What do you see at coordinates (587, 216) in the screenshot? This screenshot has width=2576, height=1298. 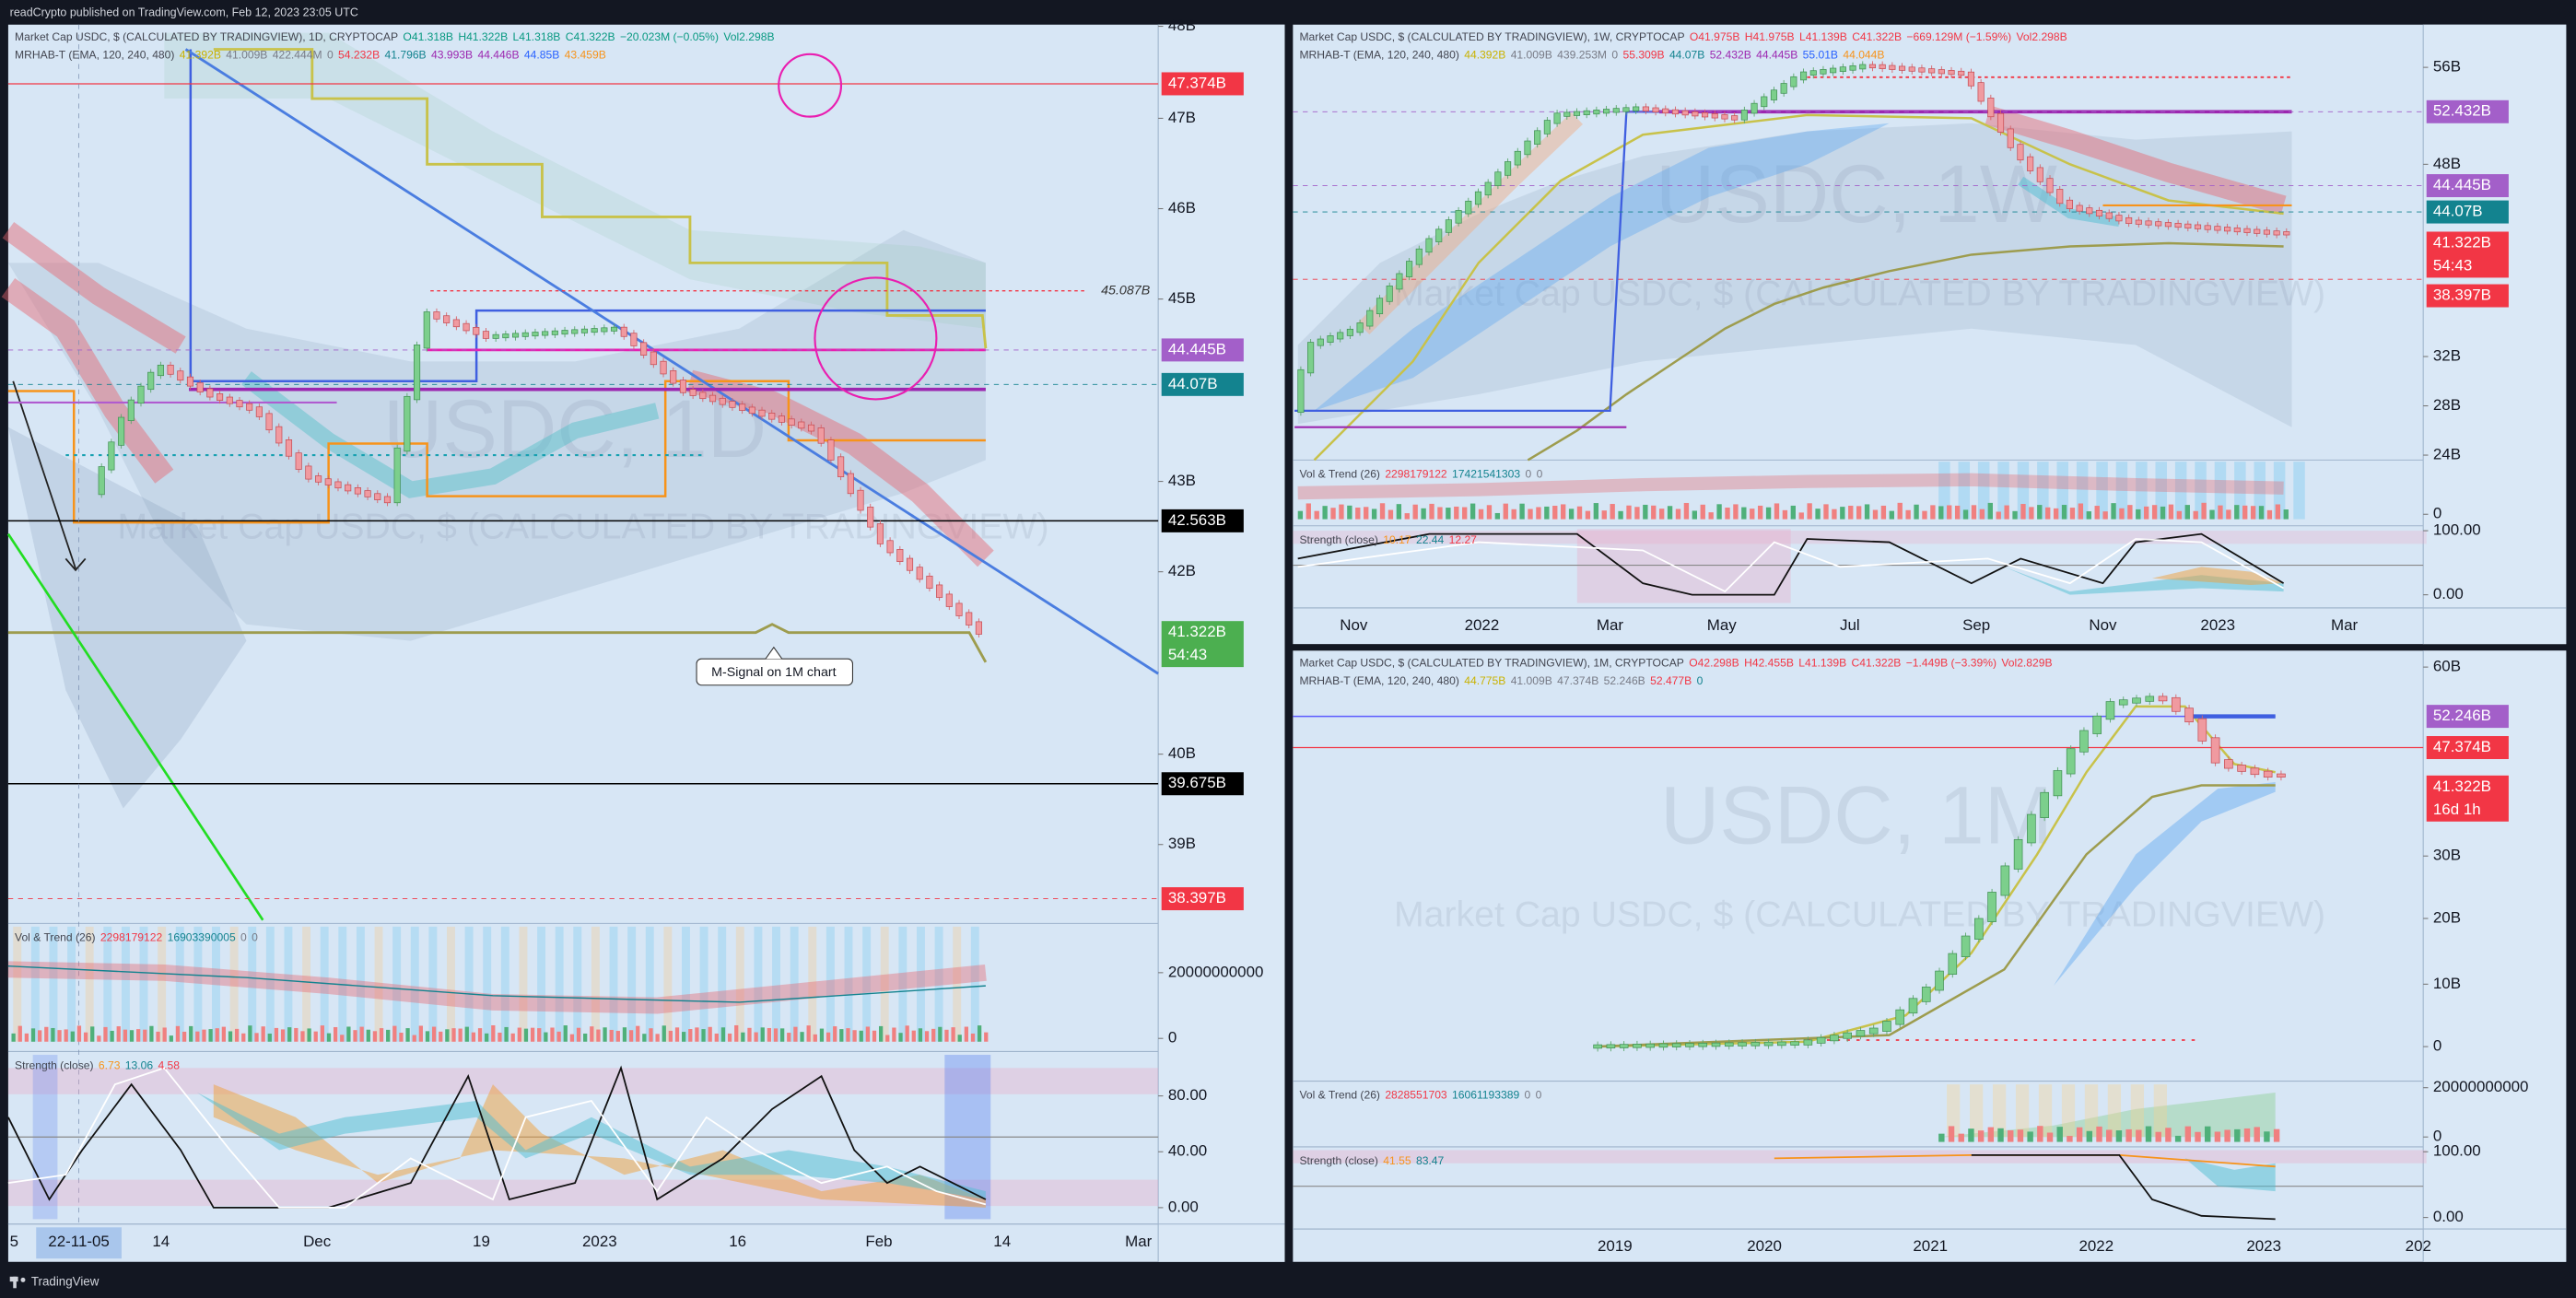 I see `step-line` at bounding box center [587, 216].